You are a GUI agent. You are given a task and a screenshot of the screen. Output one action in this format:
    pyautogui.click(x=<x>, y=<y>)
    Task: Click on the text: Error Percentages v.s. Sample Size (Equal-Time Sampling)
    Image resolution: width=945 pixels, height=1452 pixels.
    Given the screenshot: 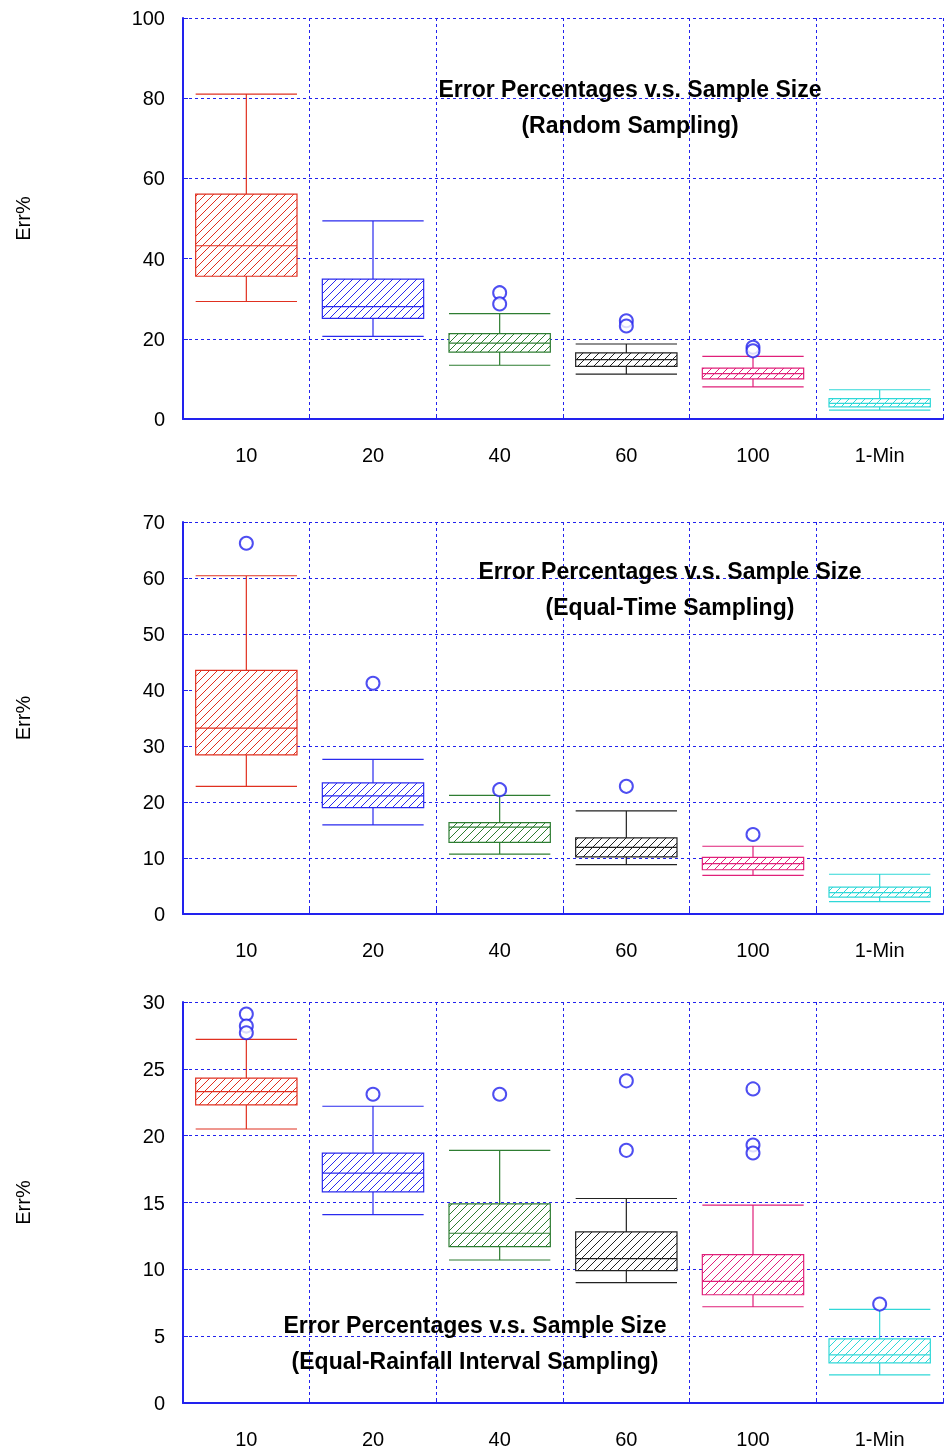 What is the action you would take?
    pyautogui.click(x=670, y=589)
    